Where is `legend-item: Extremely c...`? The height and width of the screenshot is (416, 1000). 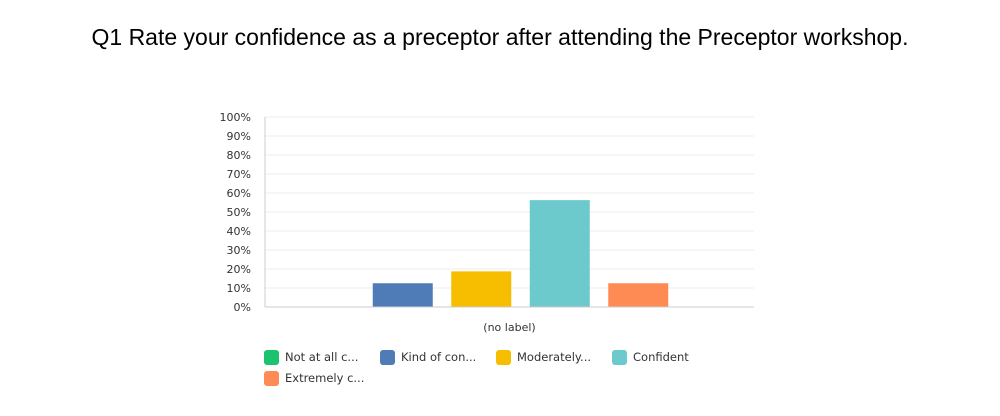 legend-item: Extremely c... is located at coordinates (314, 378).